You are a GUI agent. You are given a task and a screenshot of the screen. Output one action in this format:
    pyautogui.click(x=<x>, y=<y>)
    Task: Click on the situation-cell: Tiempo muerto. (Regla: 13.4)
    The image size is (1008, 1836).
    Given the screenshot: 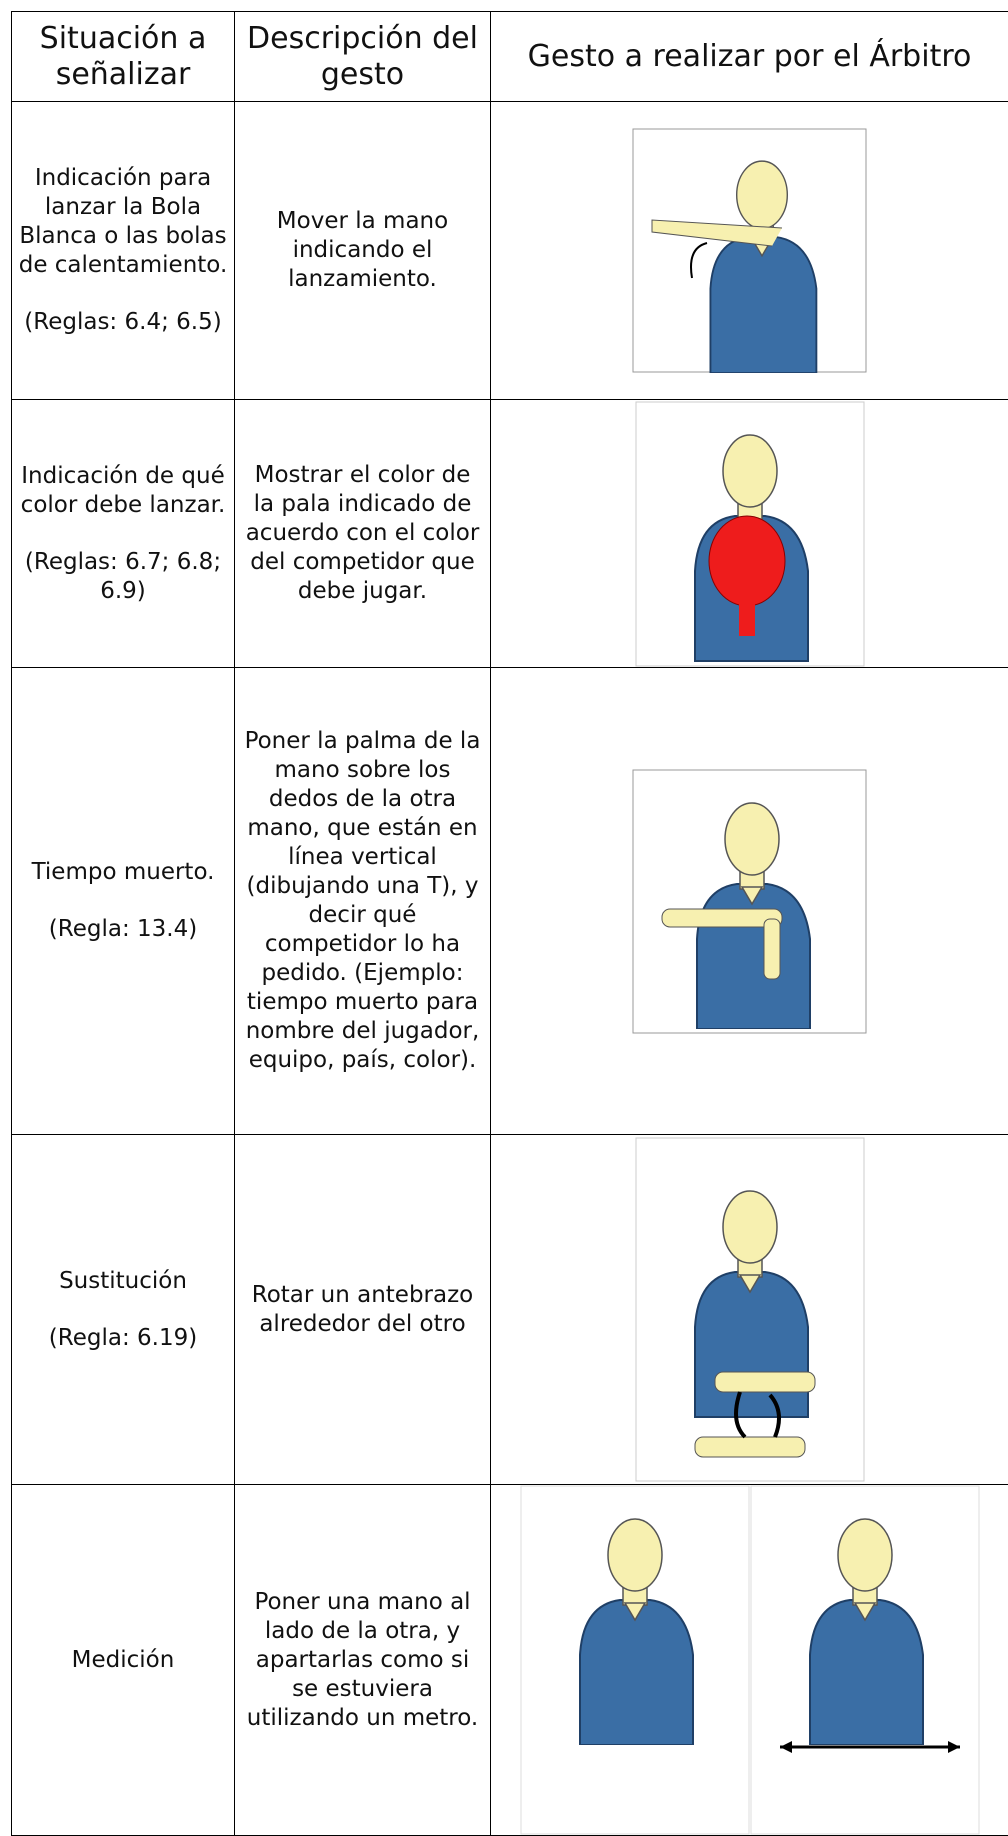 What is the action you would take?
    pyautogui.click(x=123, y=901)
    